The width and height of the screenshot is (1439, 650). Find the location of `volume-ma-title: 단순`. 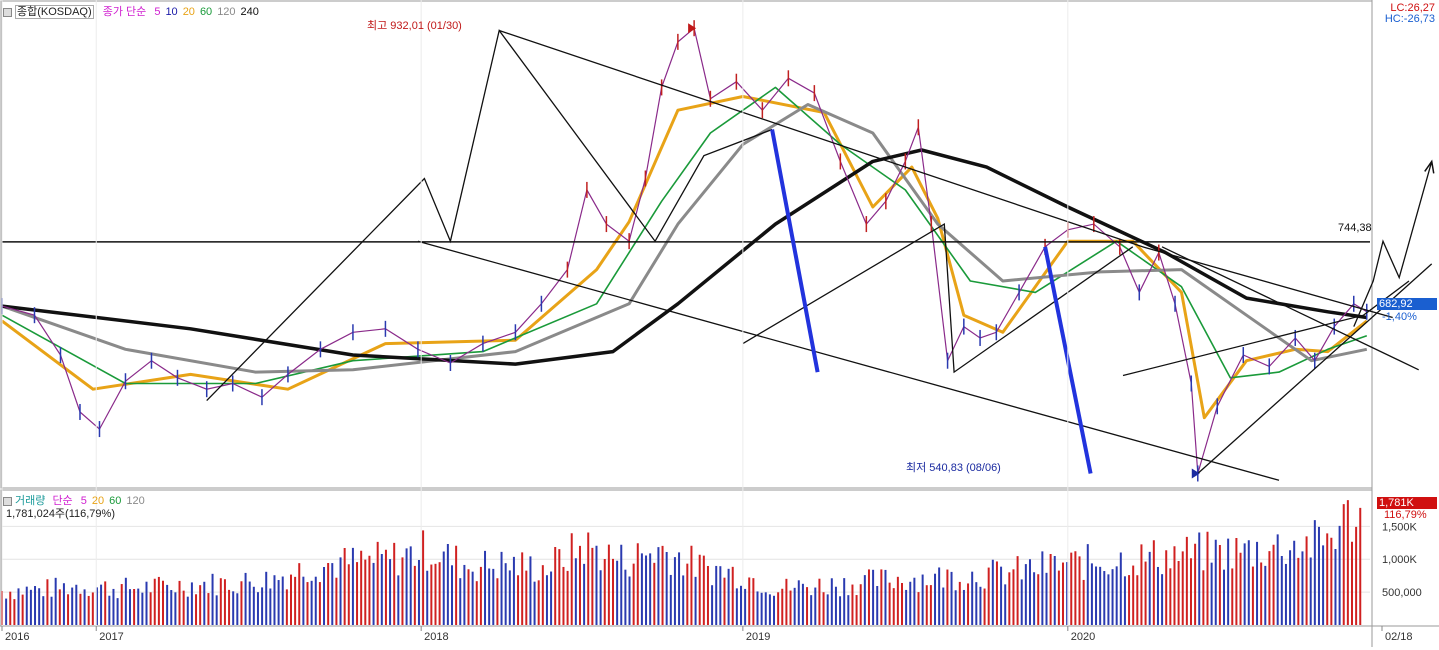

volume-ma-title: 단순 is located at coordinates (62, 501).